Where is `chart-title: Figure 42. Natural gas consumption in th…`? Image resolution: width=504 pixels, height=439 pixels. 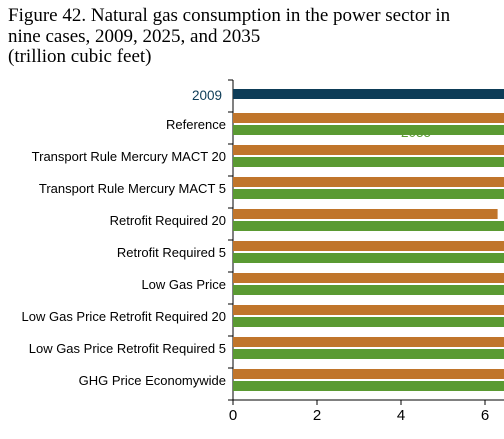
chart-title: Figure 42. Natural gas consumption in th… is located at coordinates (254, 36).